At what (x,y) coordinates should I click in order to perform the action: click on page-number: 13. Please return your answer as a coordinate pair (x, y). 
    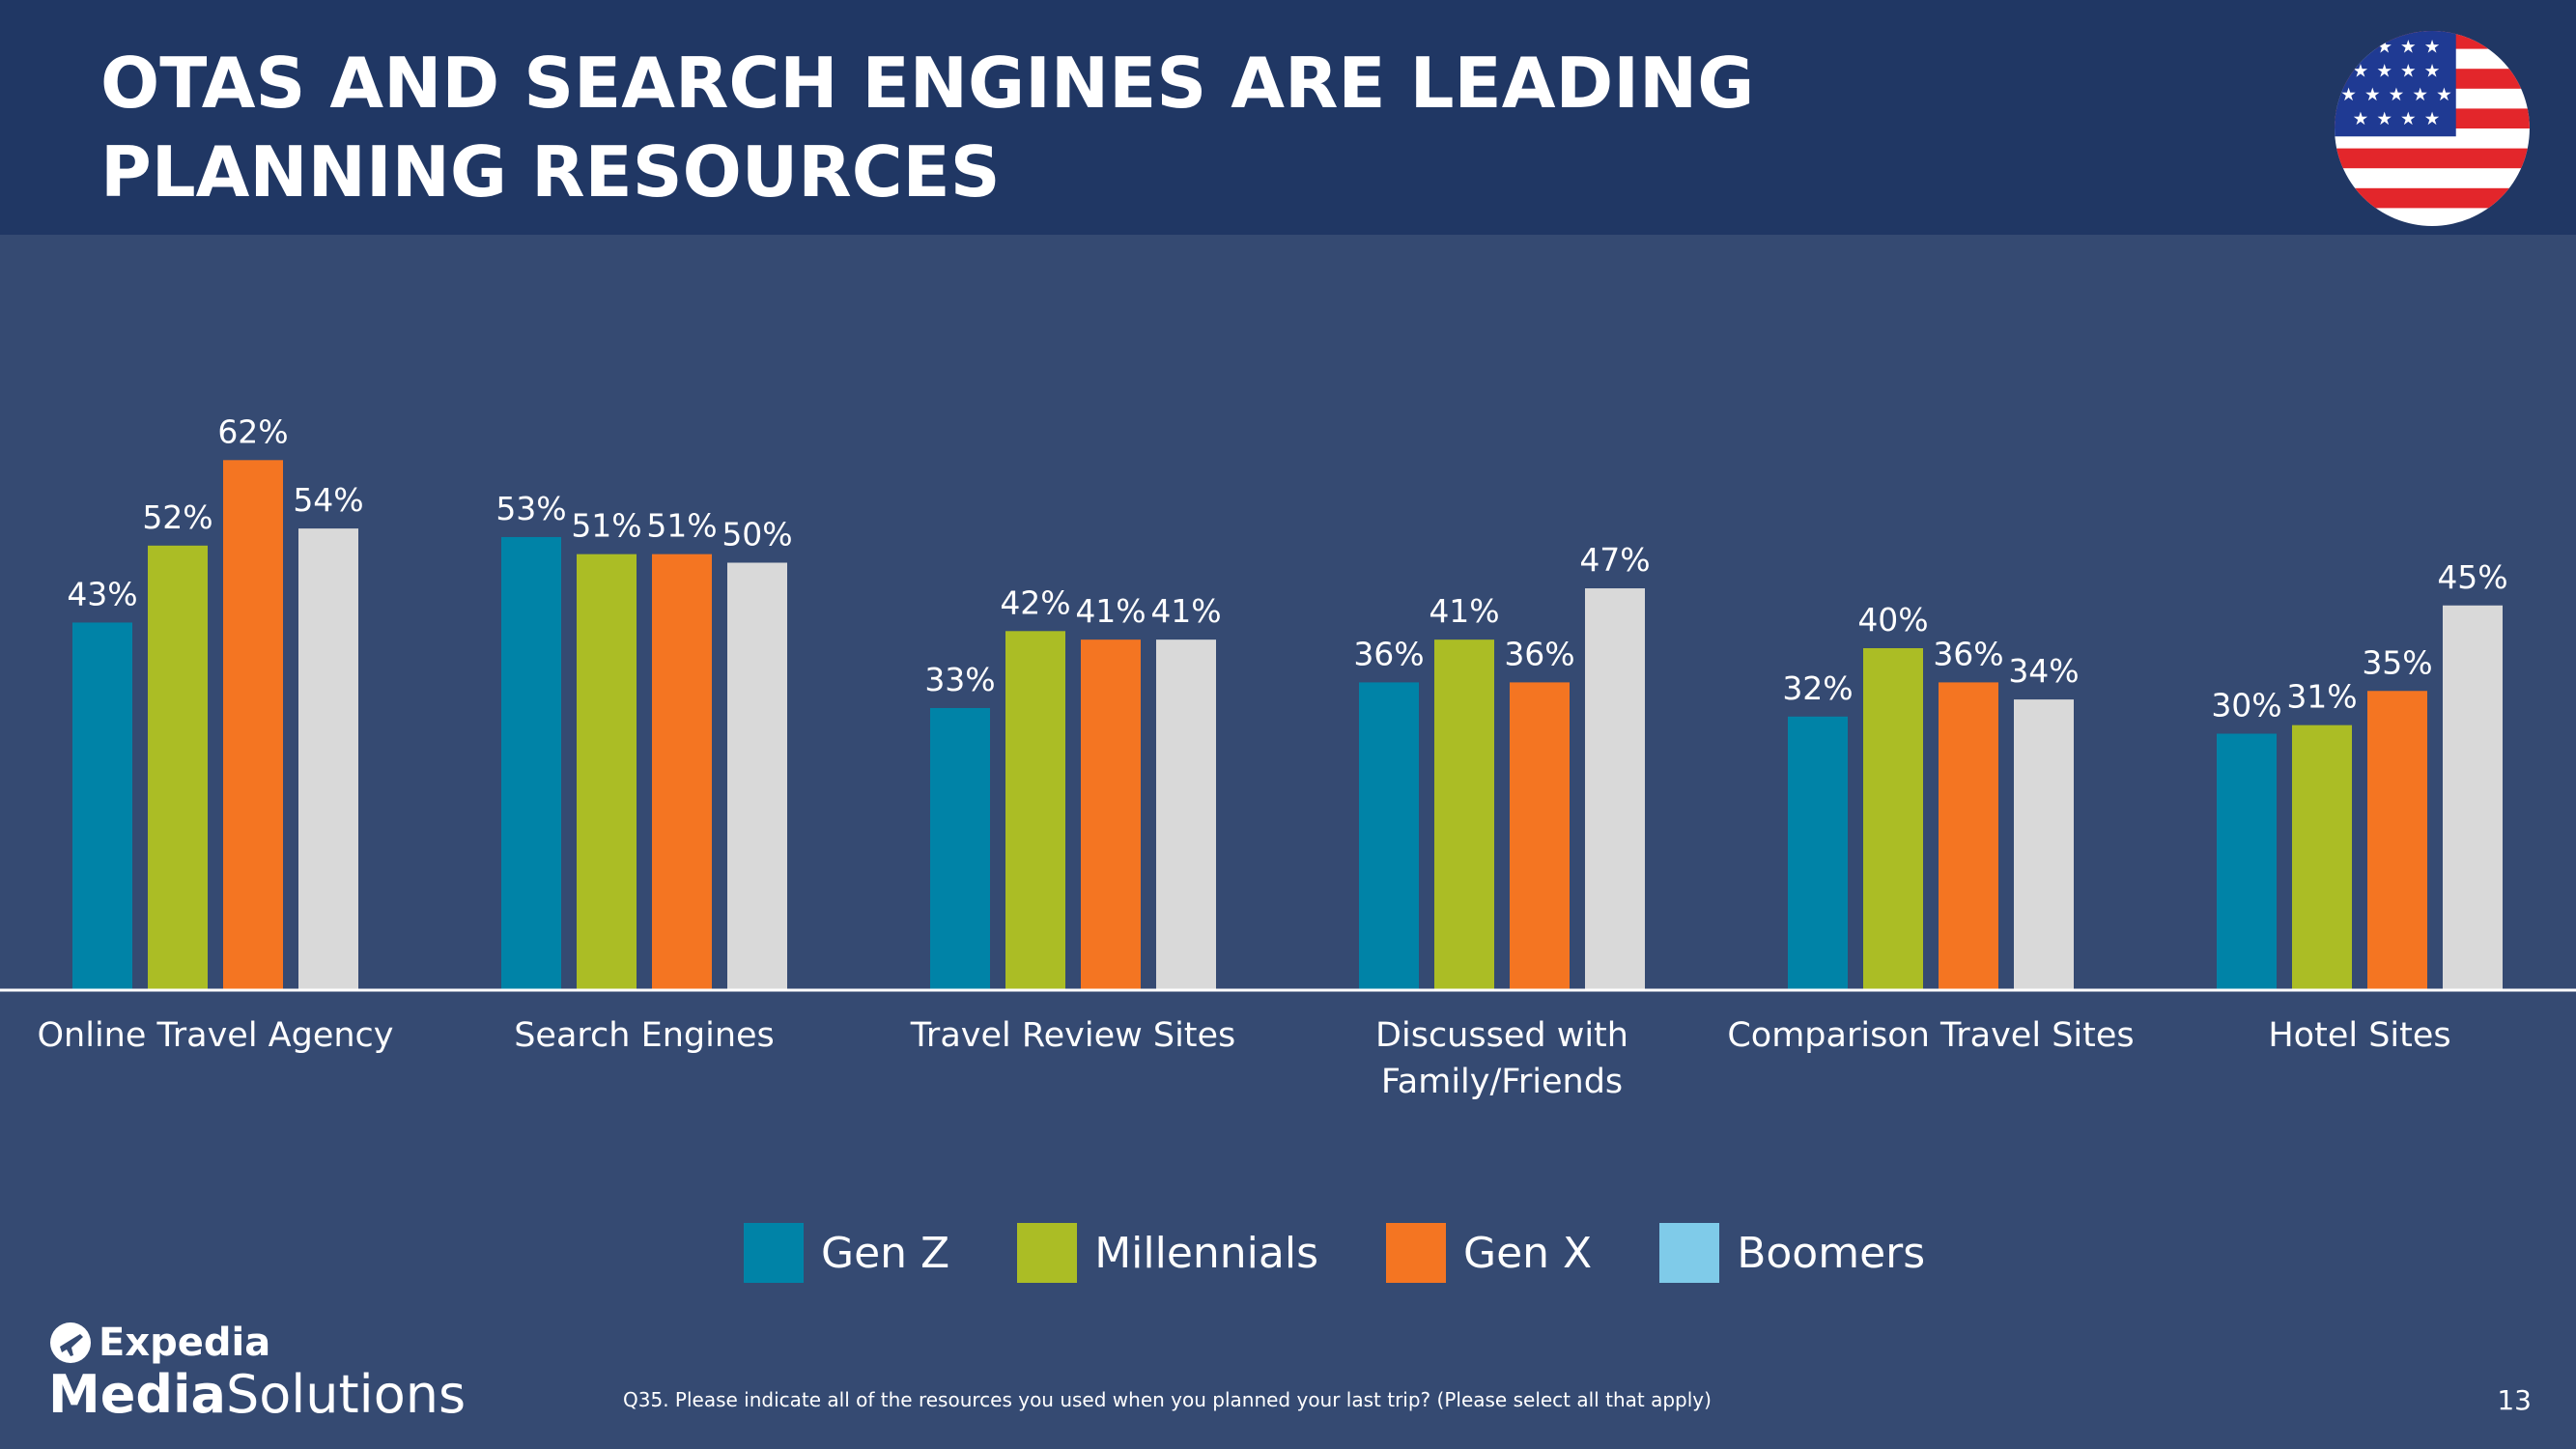
    Looking at the image, I should click on (2514, 1400).